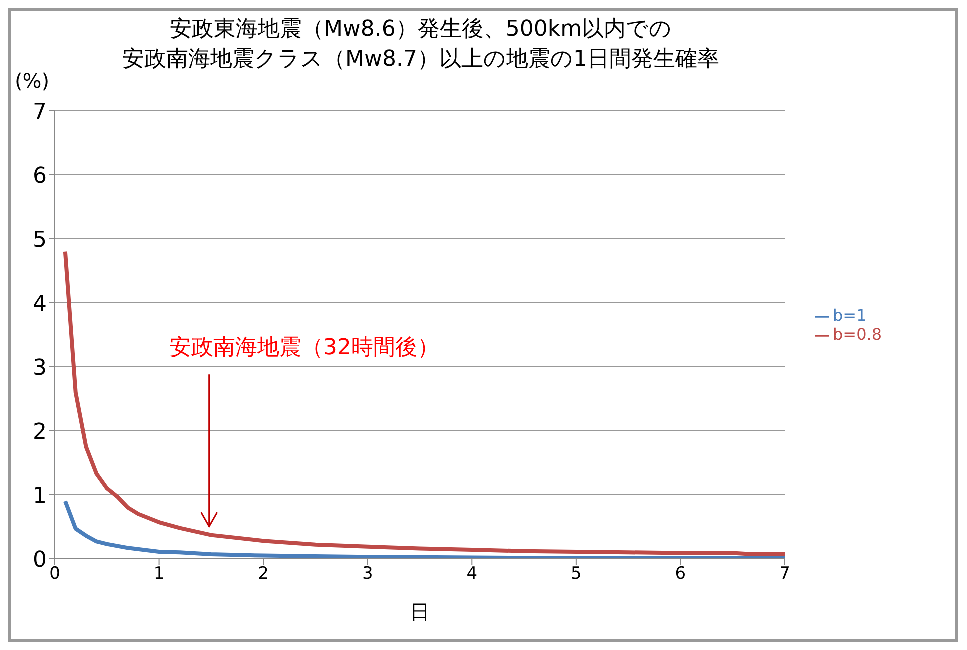  I want to click on x-tick-label: 6, so click(680, 574).